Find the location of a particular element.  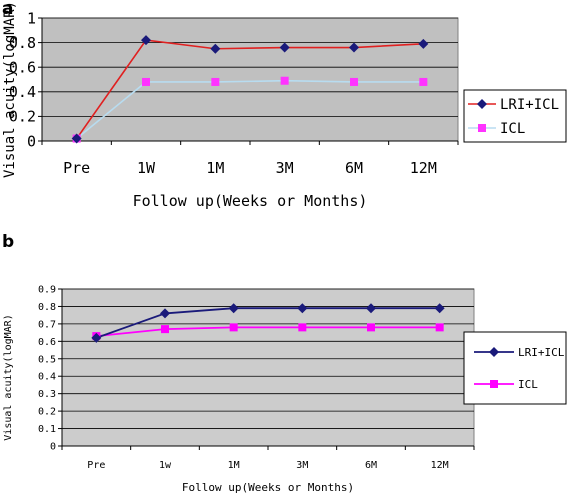

x-tick-label: 1w is located at coordinates (165, 465).